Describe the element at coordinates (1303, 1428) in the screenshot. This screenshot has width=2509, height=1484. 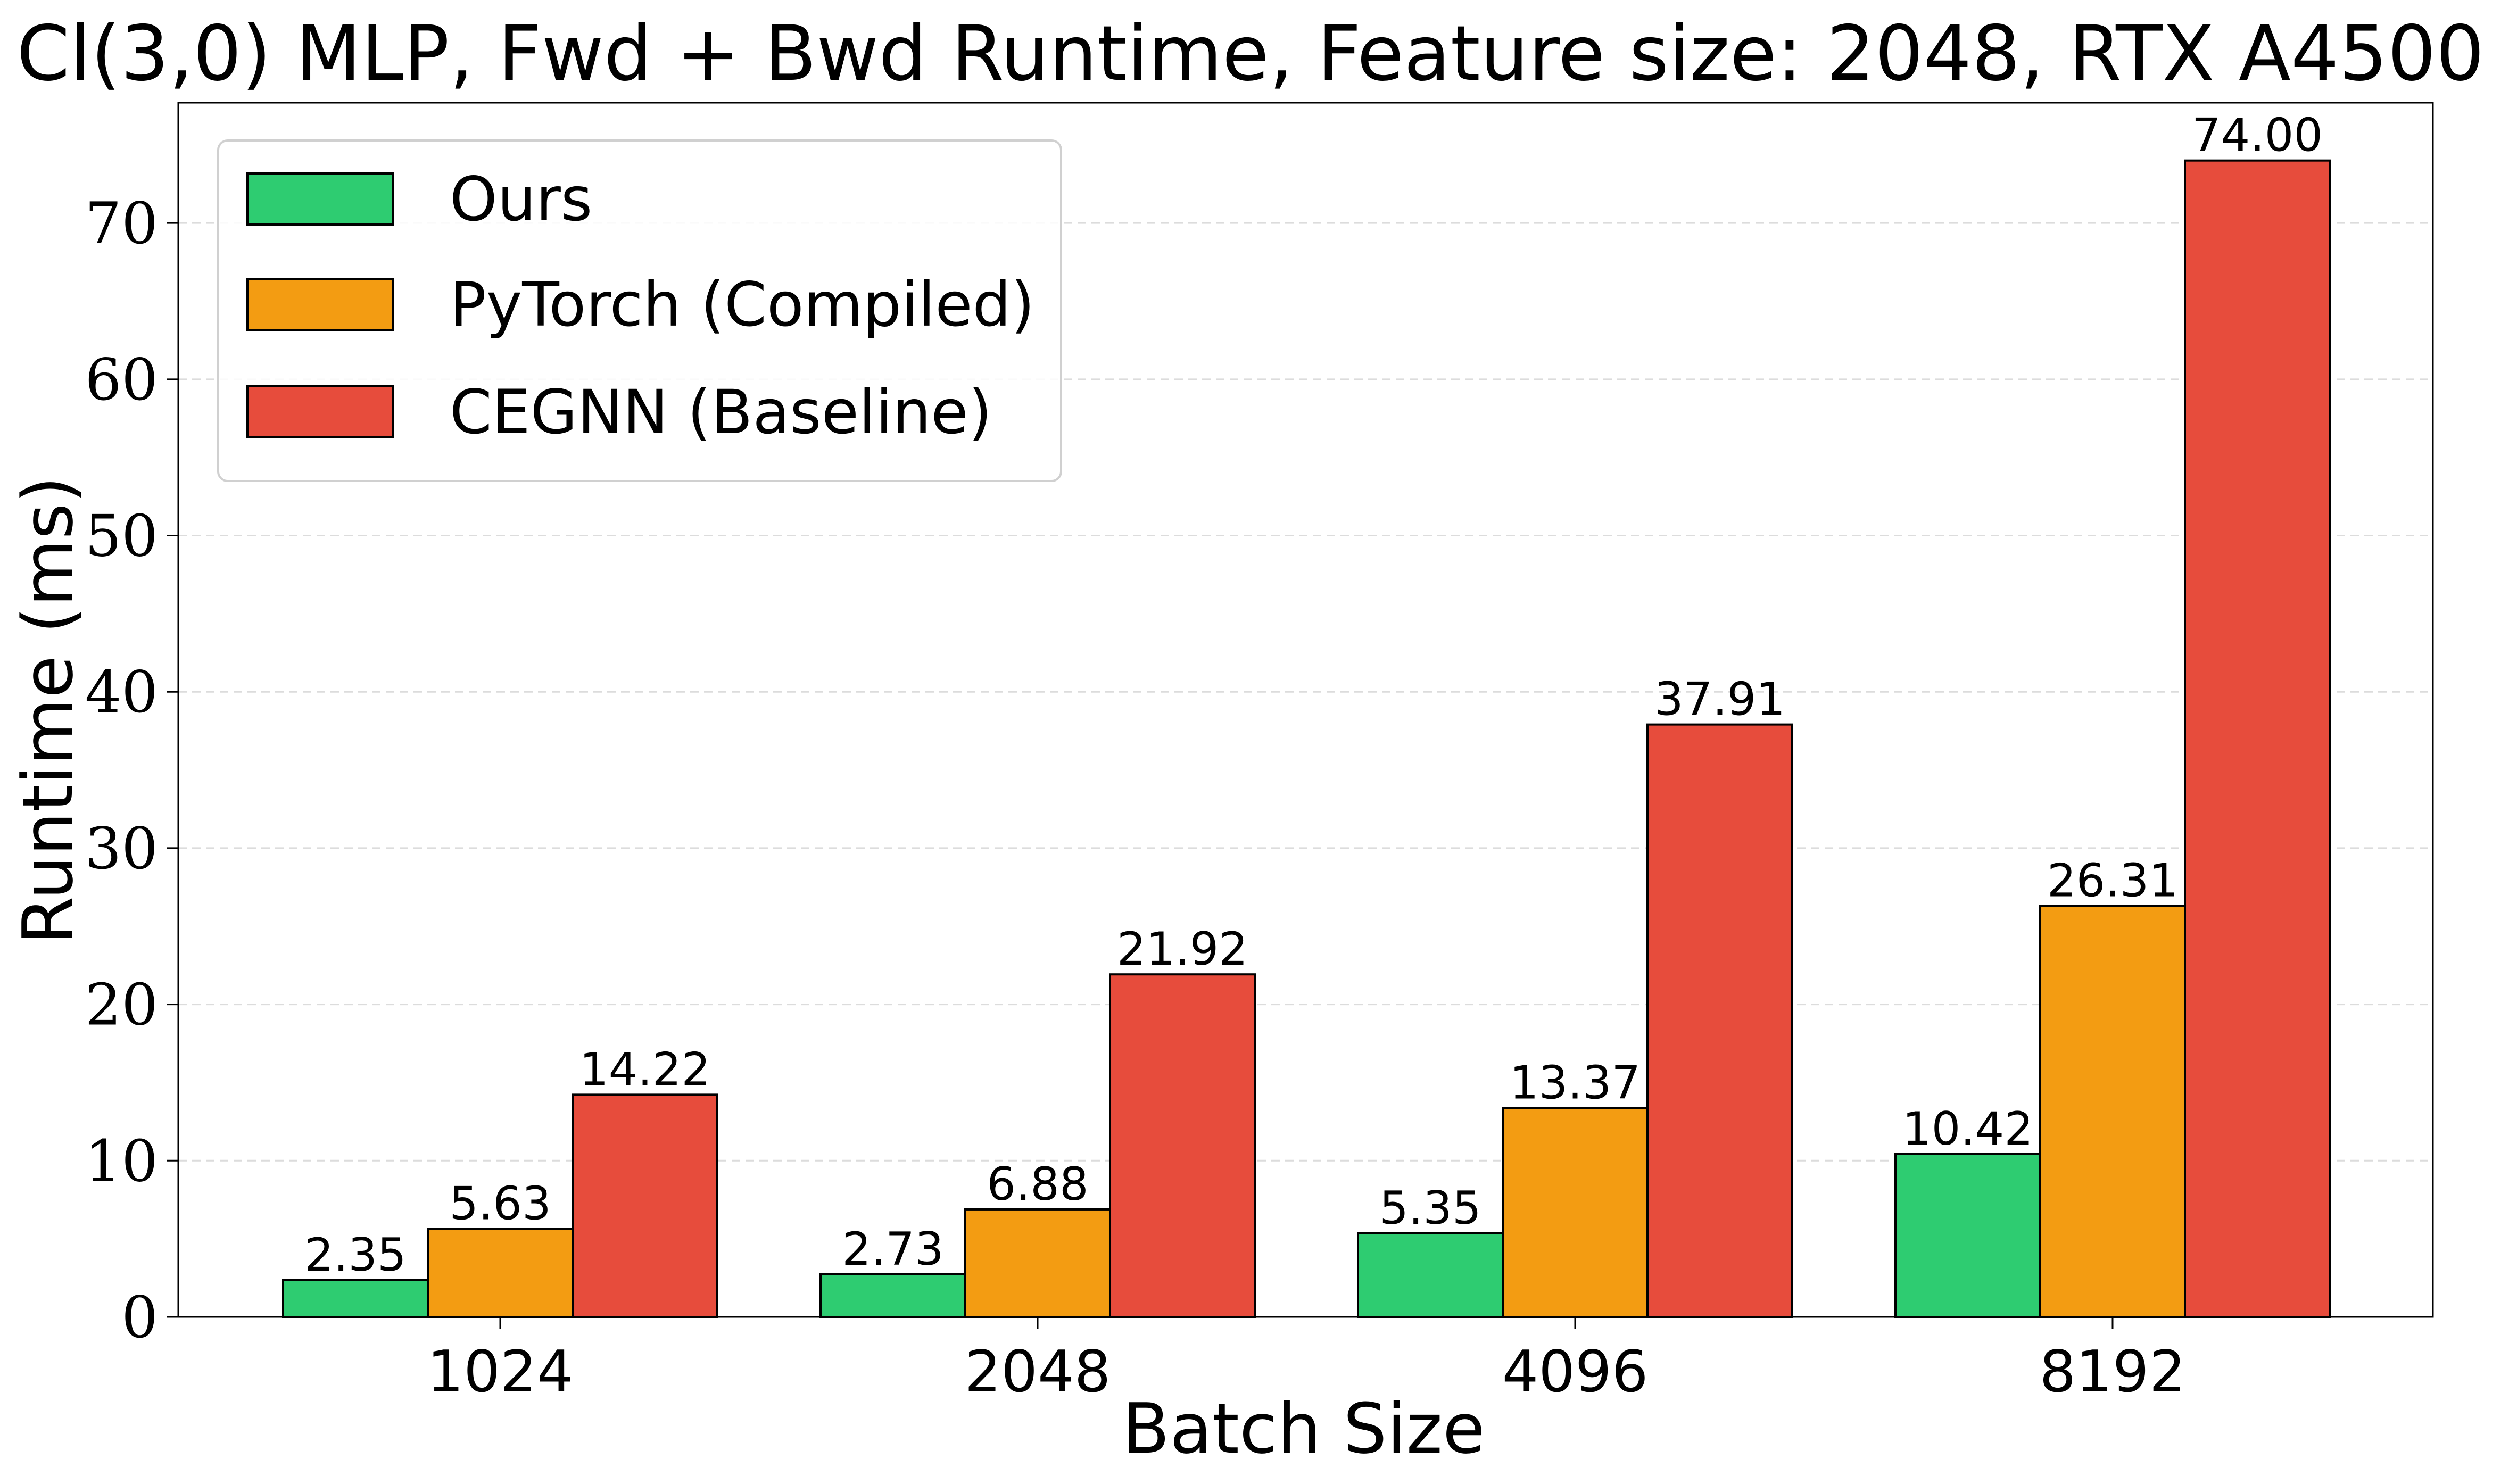
I see `x-axis-label: Batch Size` at that location.